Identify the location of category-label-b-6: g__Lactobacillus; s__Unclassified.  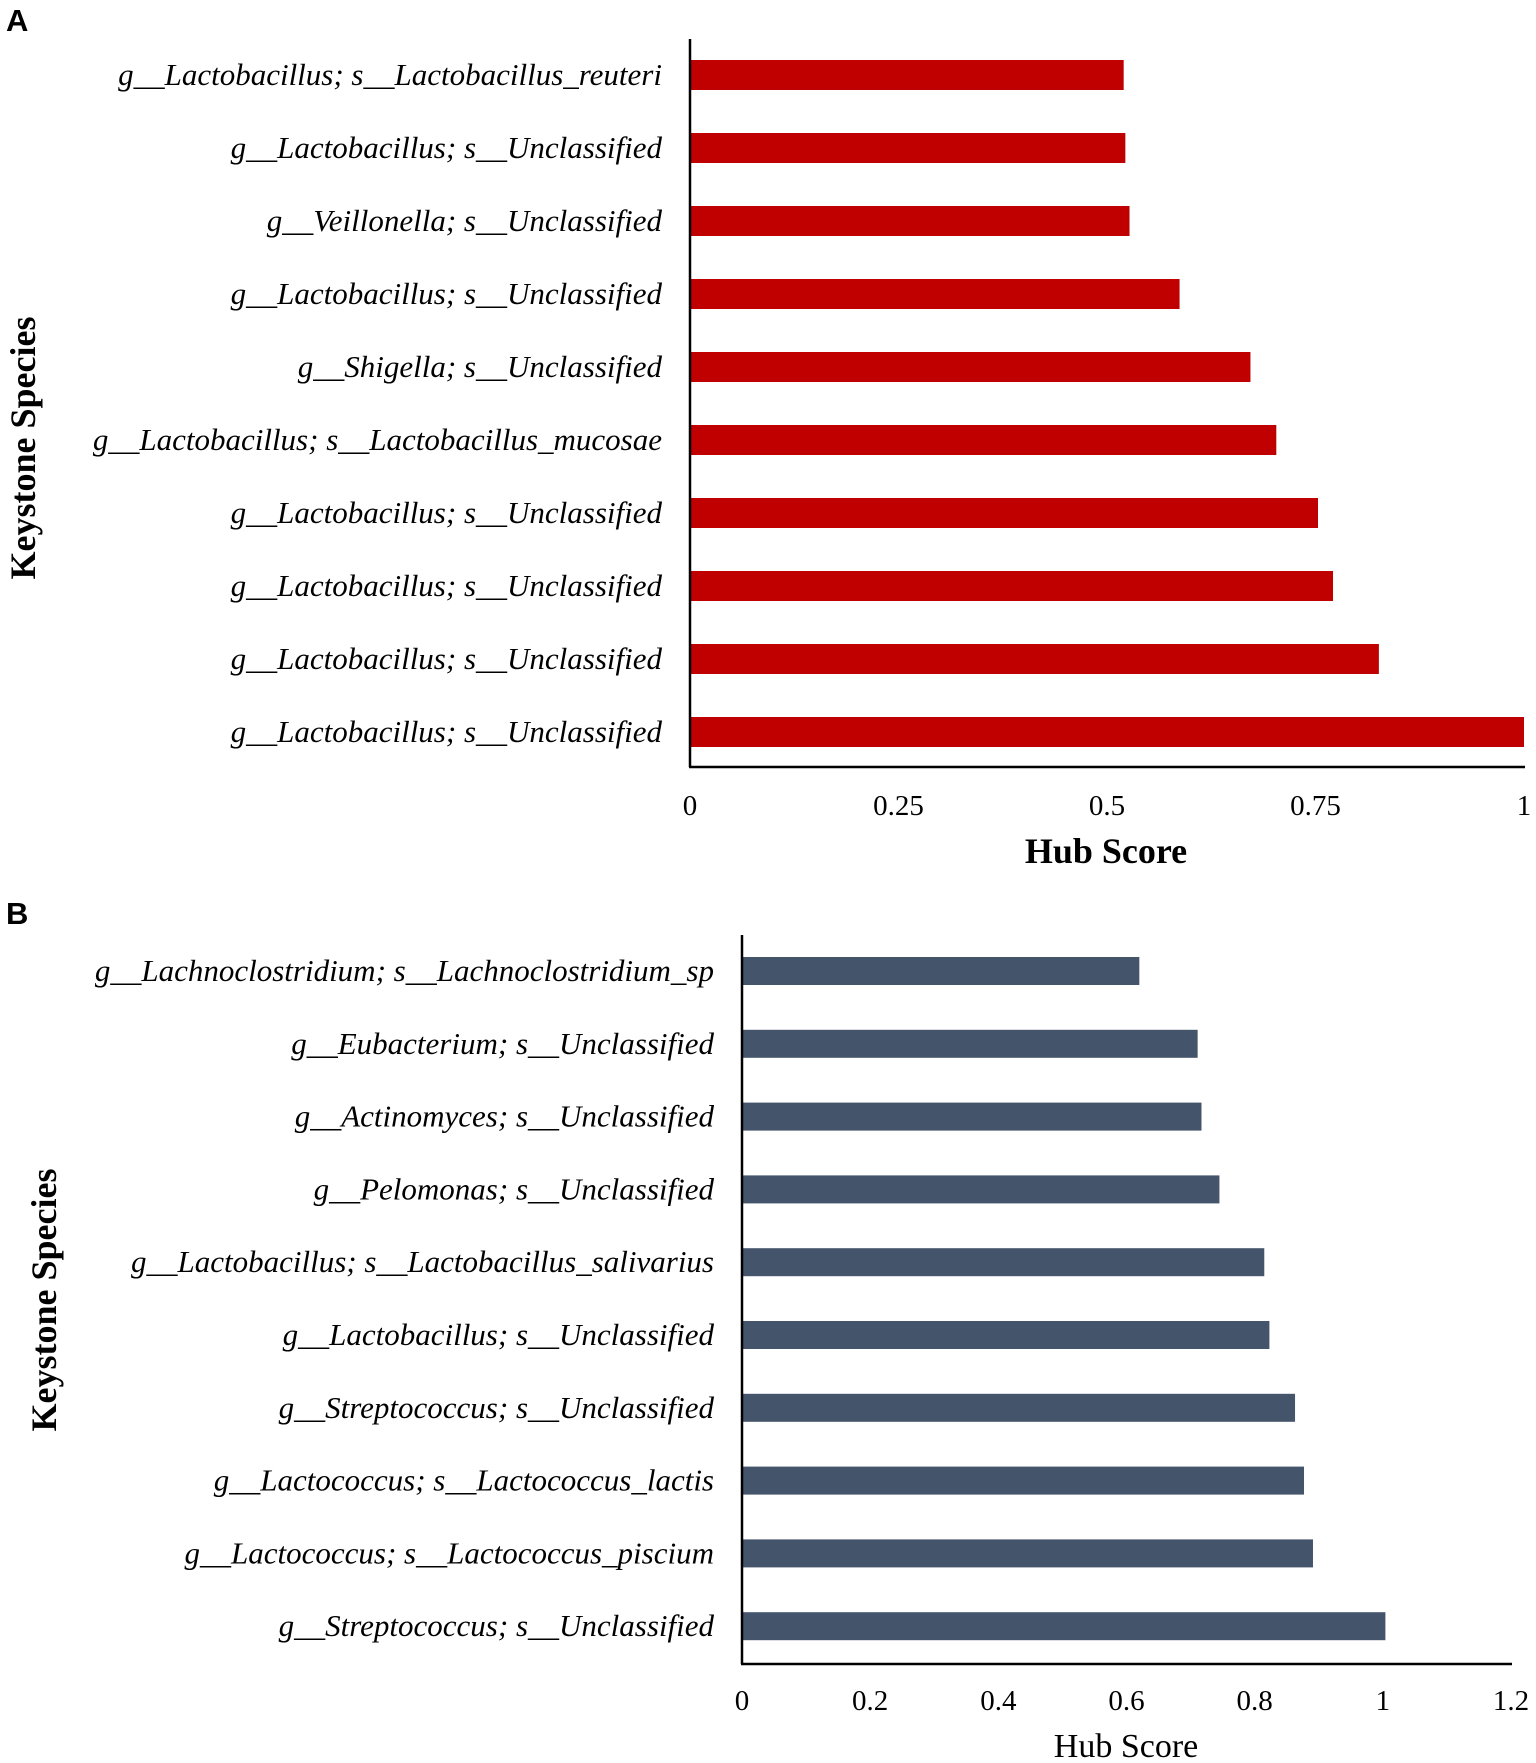
(499, 1334).